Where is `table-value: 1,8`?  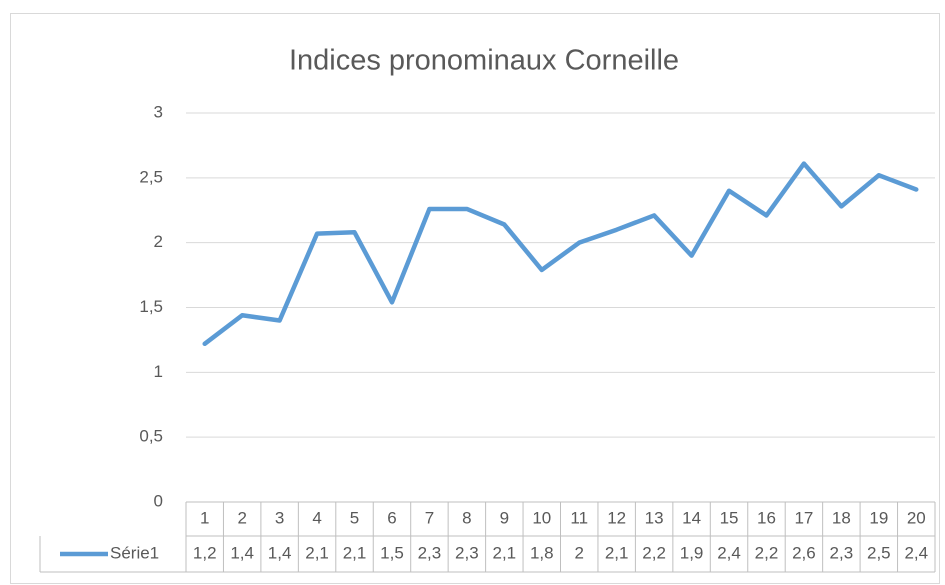
table-value: 1,8 is located at coordinates (542, 552).